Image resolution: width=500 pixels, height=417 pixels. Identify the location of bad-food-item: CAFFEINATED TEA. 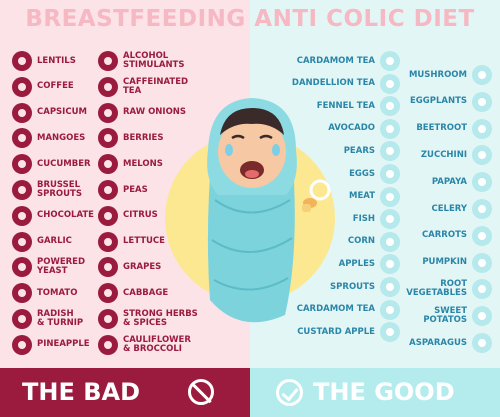
(143, 87).